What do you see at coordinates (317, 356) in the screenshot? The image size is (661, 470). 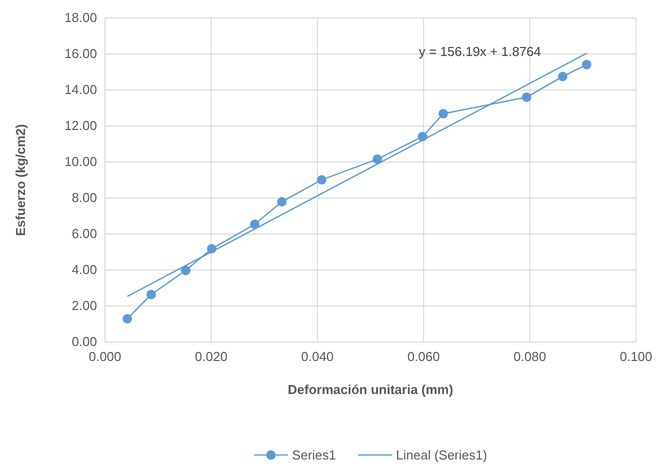 I see `x-tick-label: 0.040` at bounding box center [317, 356].